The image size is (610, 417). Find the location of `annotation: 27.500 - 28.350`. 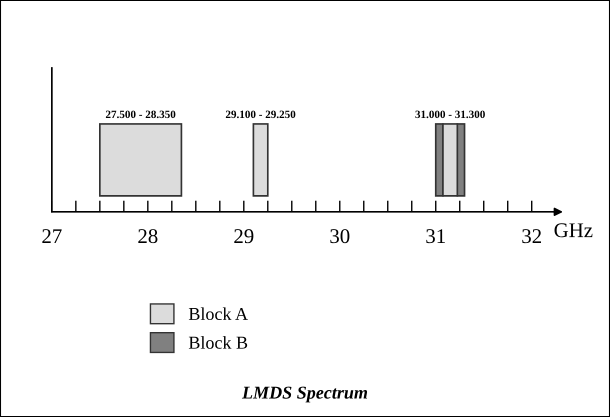

annotation: 27.500 - 28.350 is located at coordinates (141, 114).